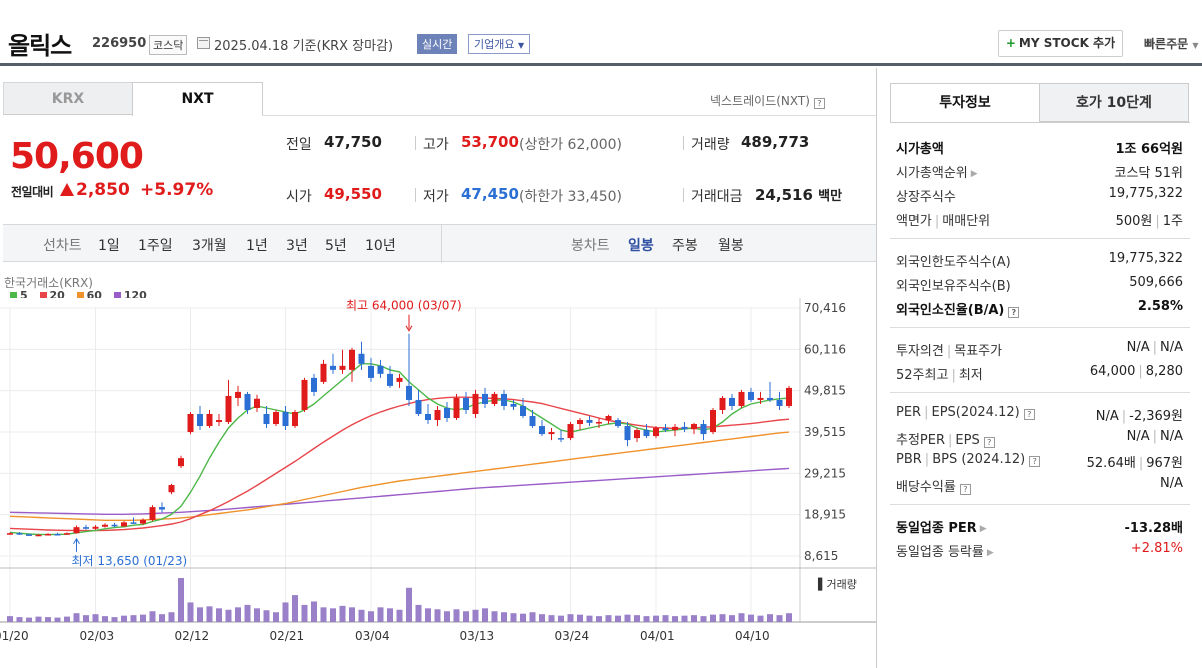 The height and width of the screenshot is (668, 1202). What do you see at coordinates (257, 246) in the screenshot?
I see `period-1y: 1년` at bounding box center [257, 246].